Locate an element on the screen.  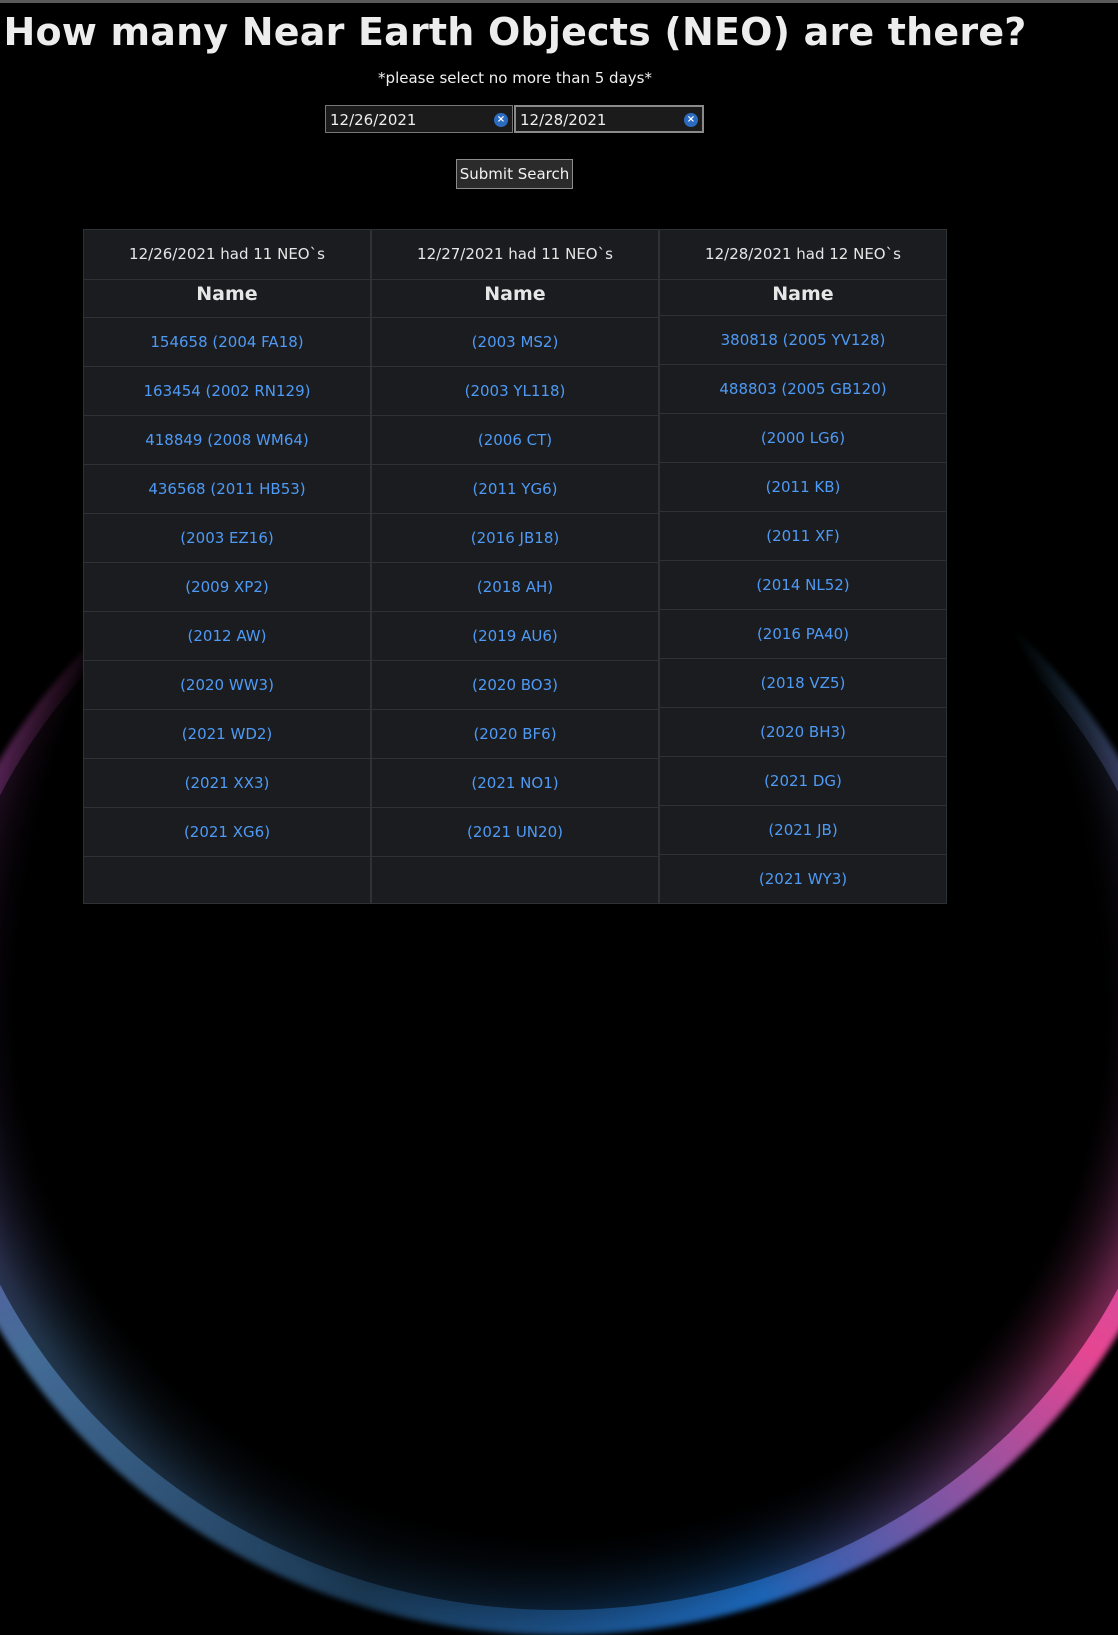
table-row: (2018 AH) is located at coordinates (515, 587).